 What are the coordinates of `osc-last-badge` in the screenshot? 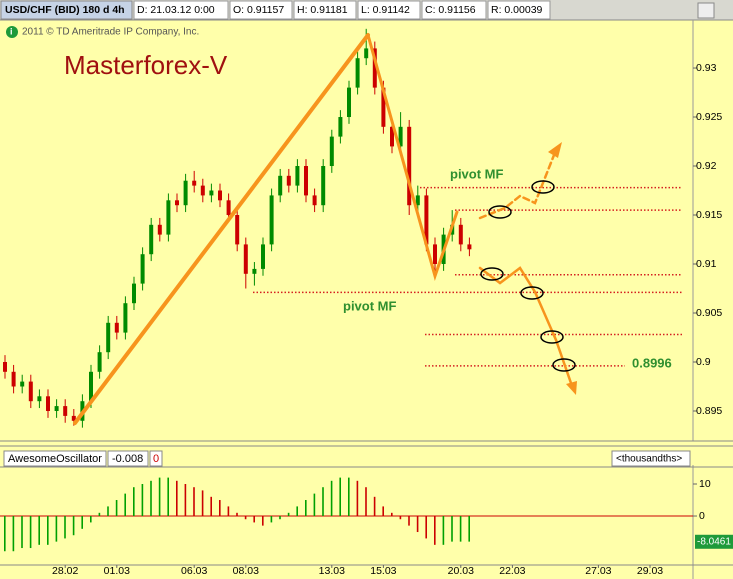 It's located at (714, 541).